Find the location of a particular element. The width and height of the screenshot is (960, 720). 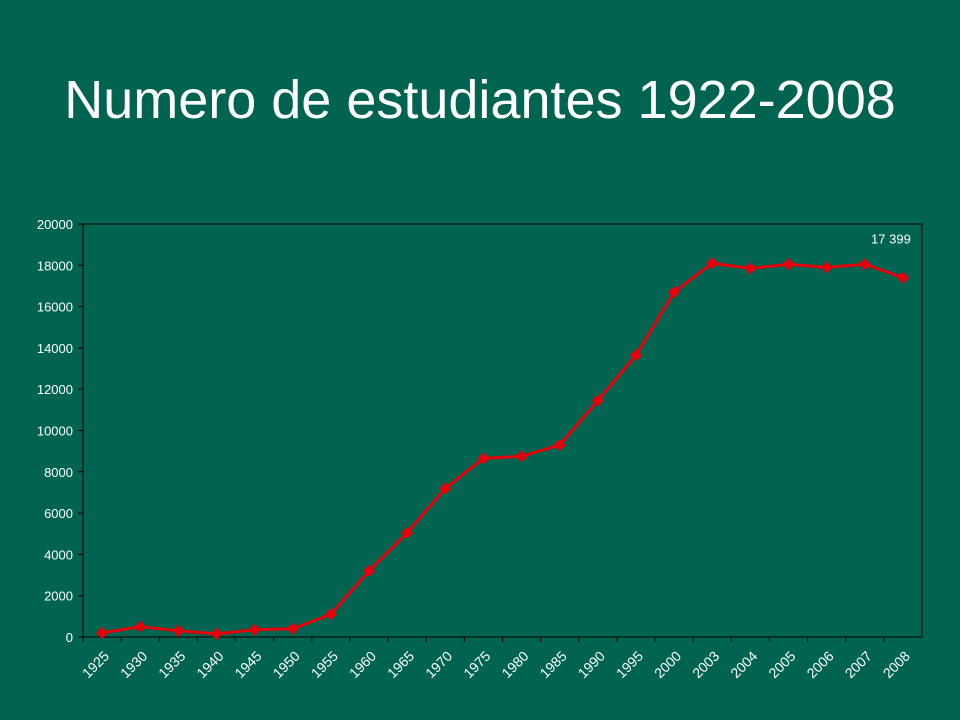

y-tick-label: 16000 is located at coordinates (55, 307).